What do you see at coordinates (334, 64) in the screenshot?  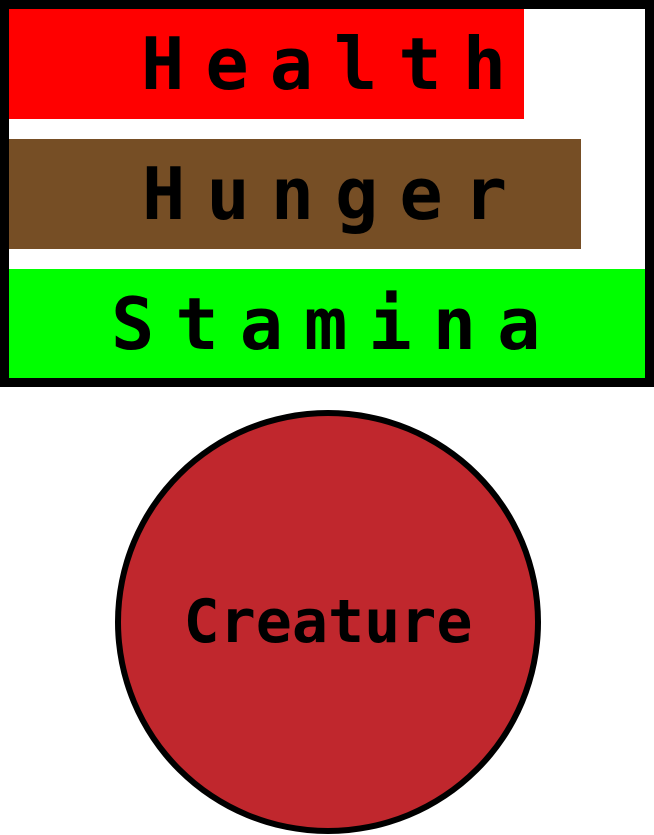 I see `health-label: Health` at bounding box center [334, 64].